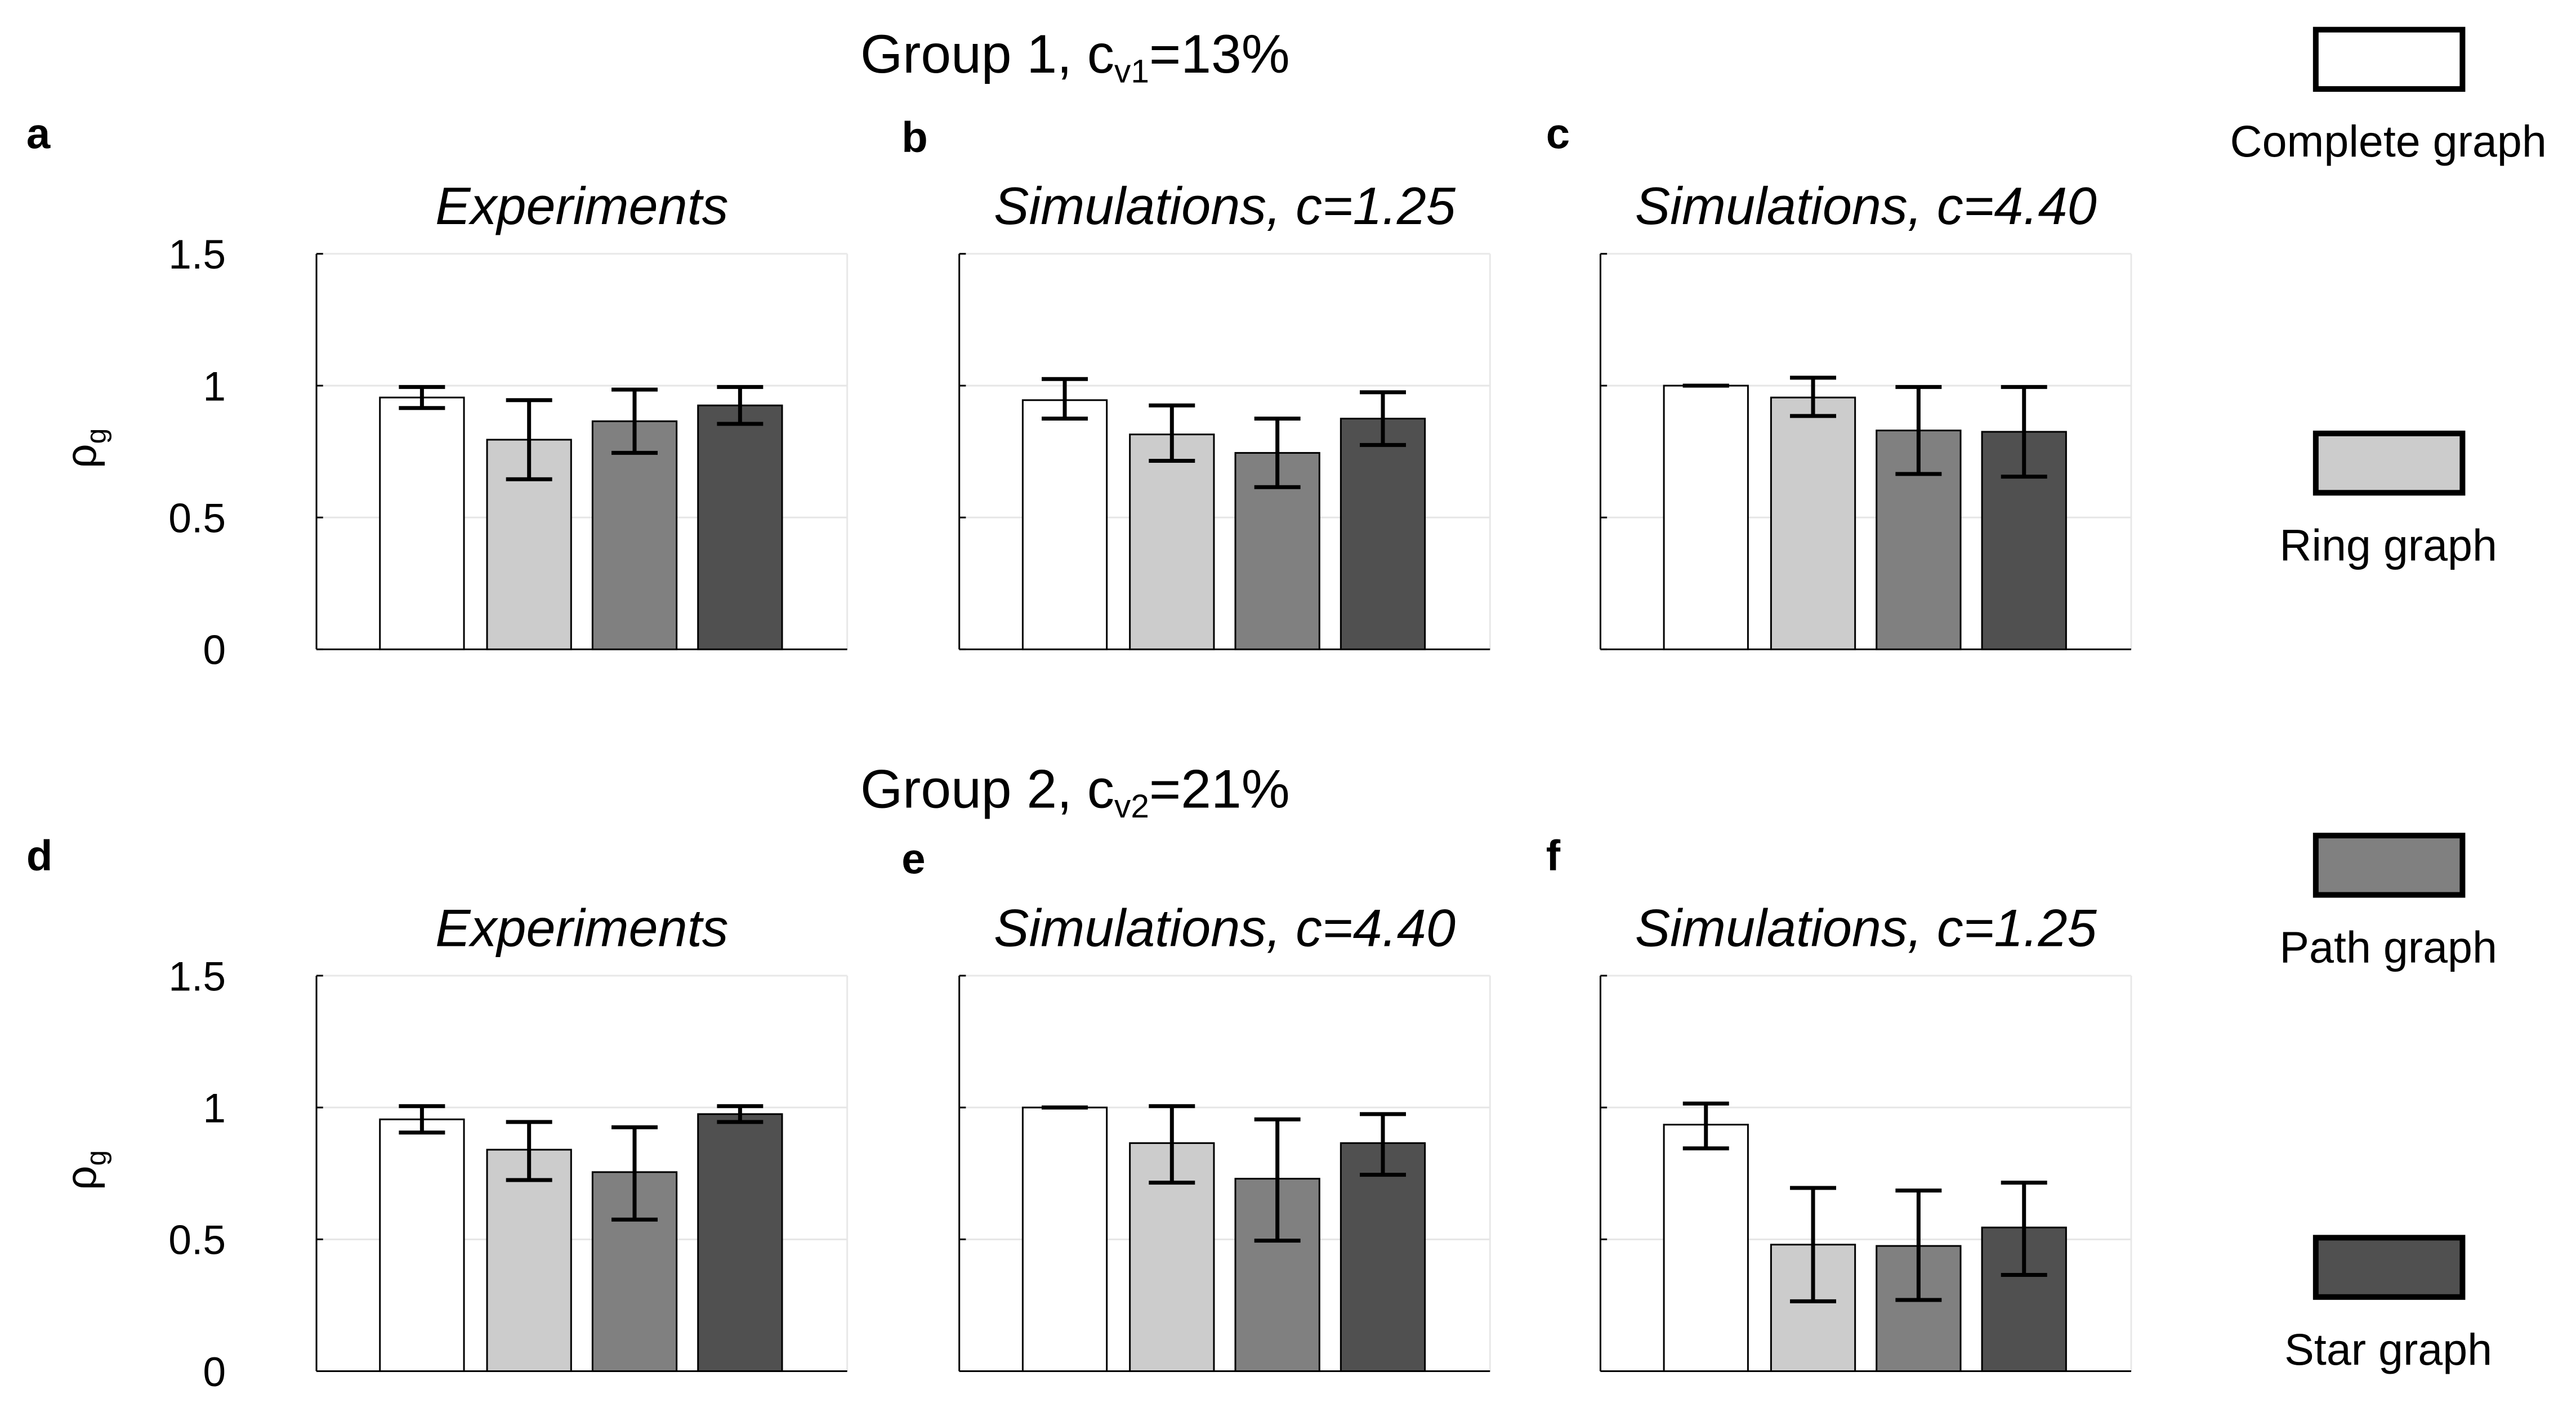 The height and width of the screenshot is (1412, 2576). What do you see at coordinates (914, 137) in the screenshot?
I see `panel-letter: b` at bounding box center [914, 137].